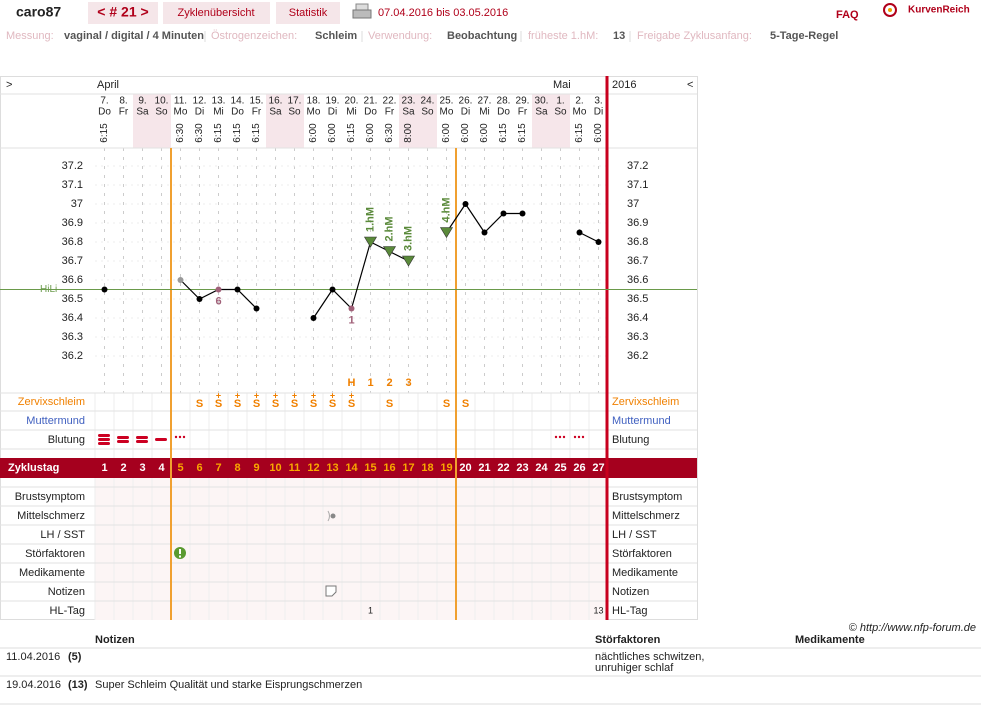  I want to click on nav-next: <, so click(690, 85).